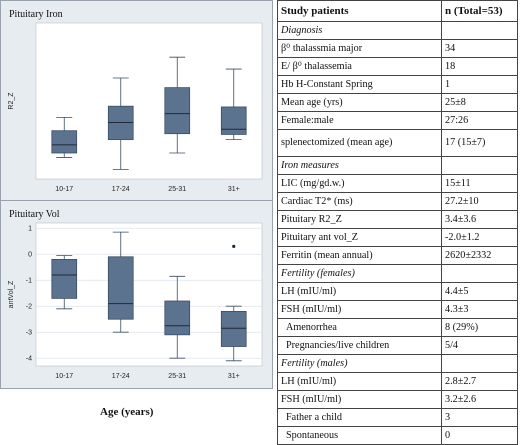 This screenshot has width=520, height=445. What do you see at coordinates (127, 412) in the screenshot?
I see `x-axis-label: Age (years)` at bounding box center [127, 412].